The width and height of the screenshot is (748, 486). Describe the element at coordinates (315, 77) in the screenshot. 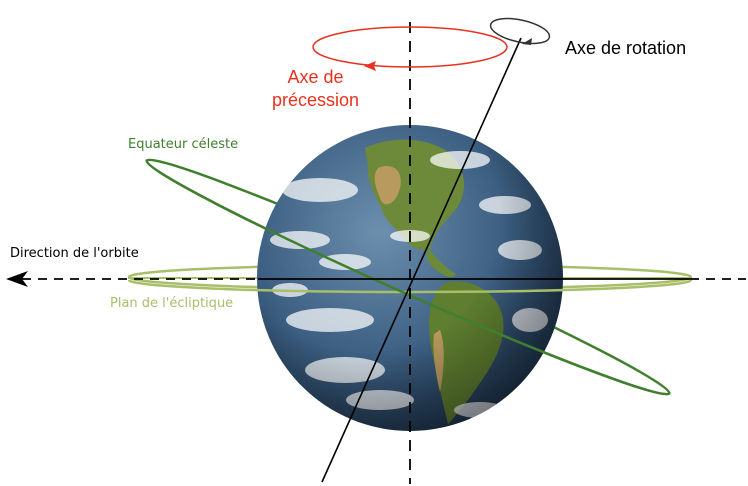

I see `precession-axis-label-line1: Axe de` at that location.